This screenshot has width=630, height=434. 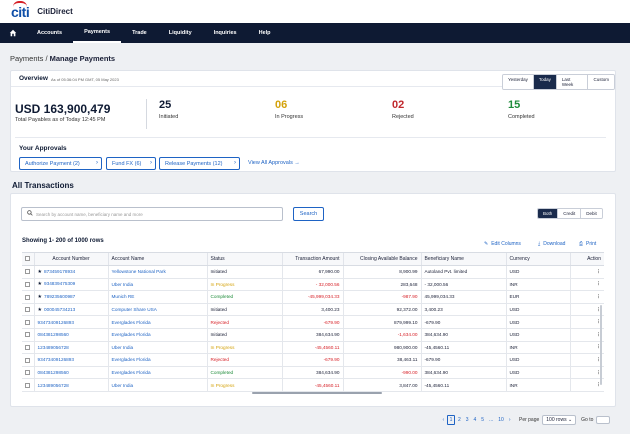 What do you see at coordinates (59, 309) in the screenshot?
I see `account-number-link: 000045734213` at bounding box center [59, 309].